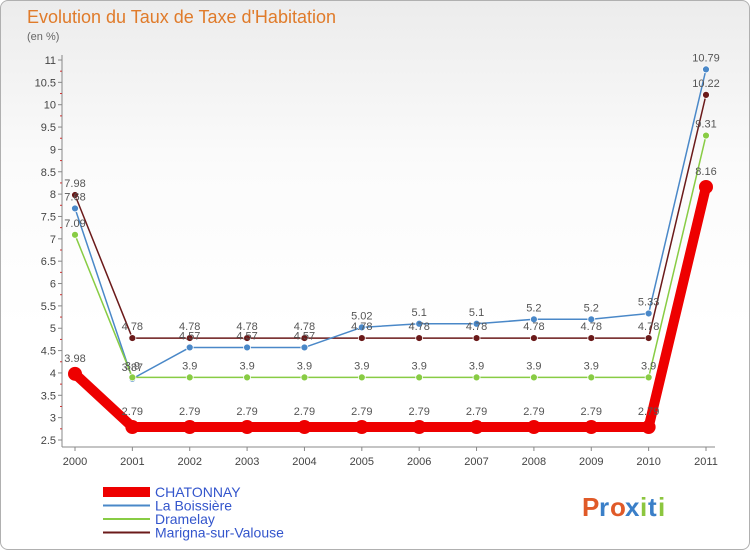 This screenshot has width=750, height=550. What do you see at coordinates (53, 240) in the screenshot?
I see `y-tick-label: 7` at bounding box center [53, 240].